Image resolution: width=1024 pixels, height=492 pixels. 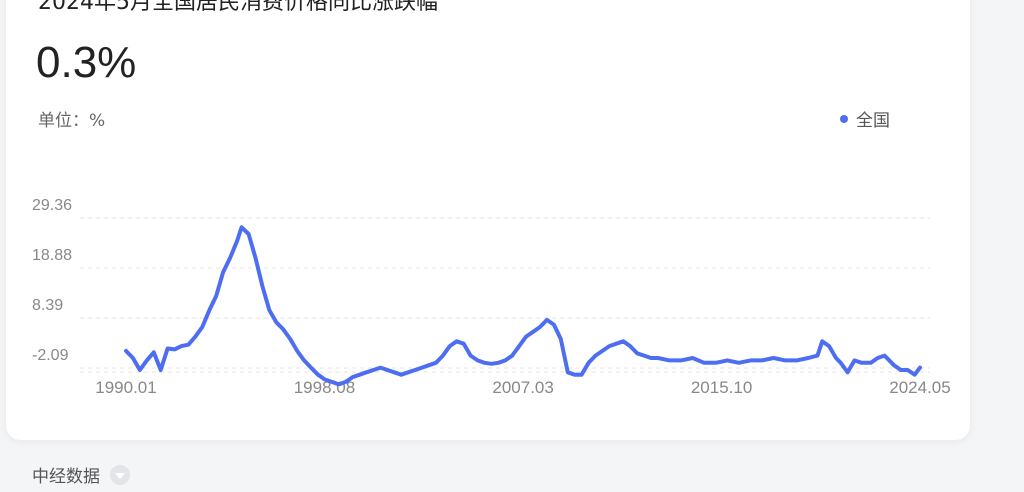 I want to click on y-tick-label: -2.09, so click(x=50, y=355).